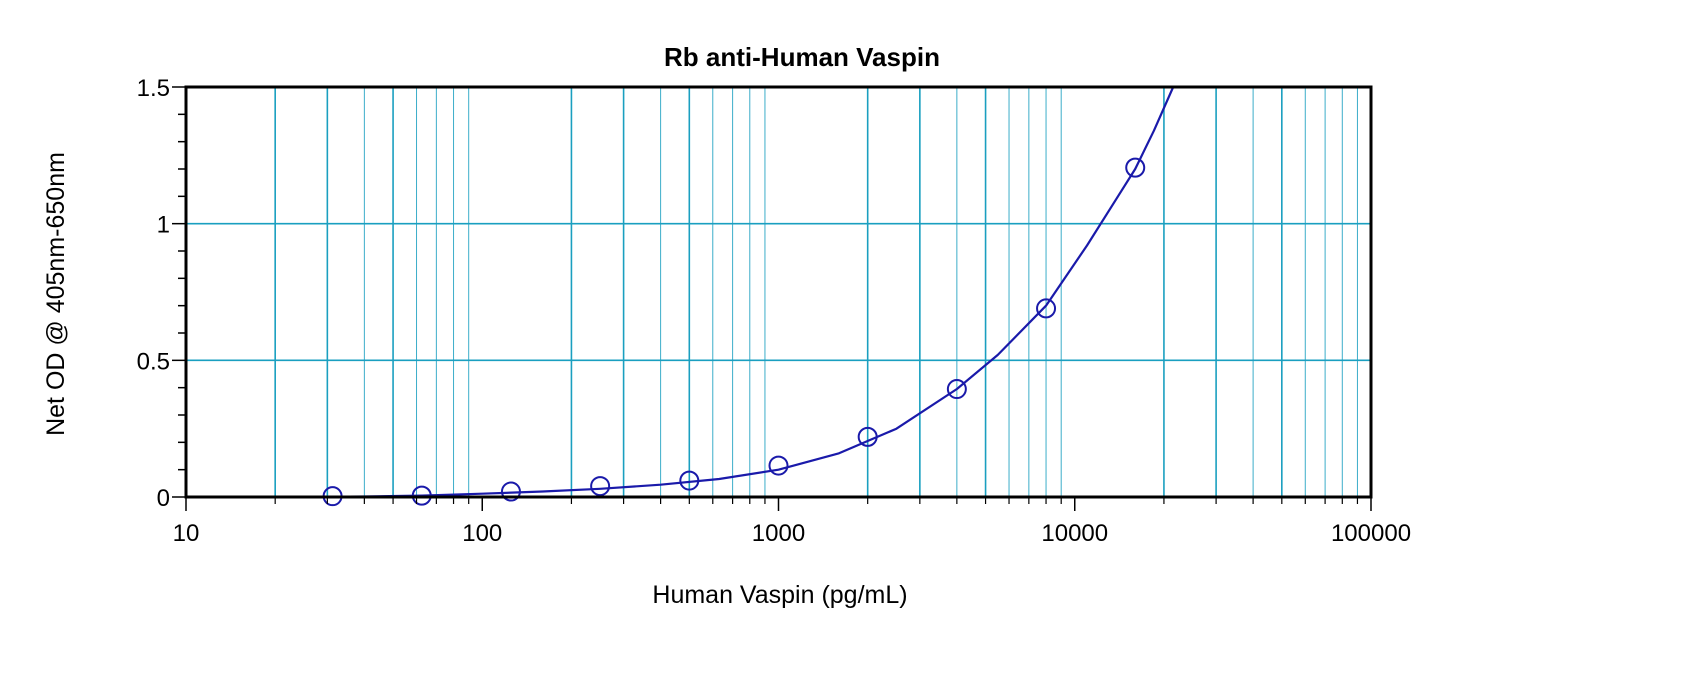 This screenshot has height=682, width=1700. Describe the element at coordinates (186, 533) in the screenshot. I see `x-tick-label: 10` at that location.